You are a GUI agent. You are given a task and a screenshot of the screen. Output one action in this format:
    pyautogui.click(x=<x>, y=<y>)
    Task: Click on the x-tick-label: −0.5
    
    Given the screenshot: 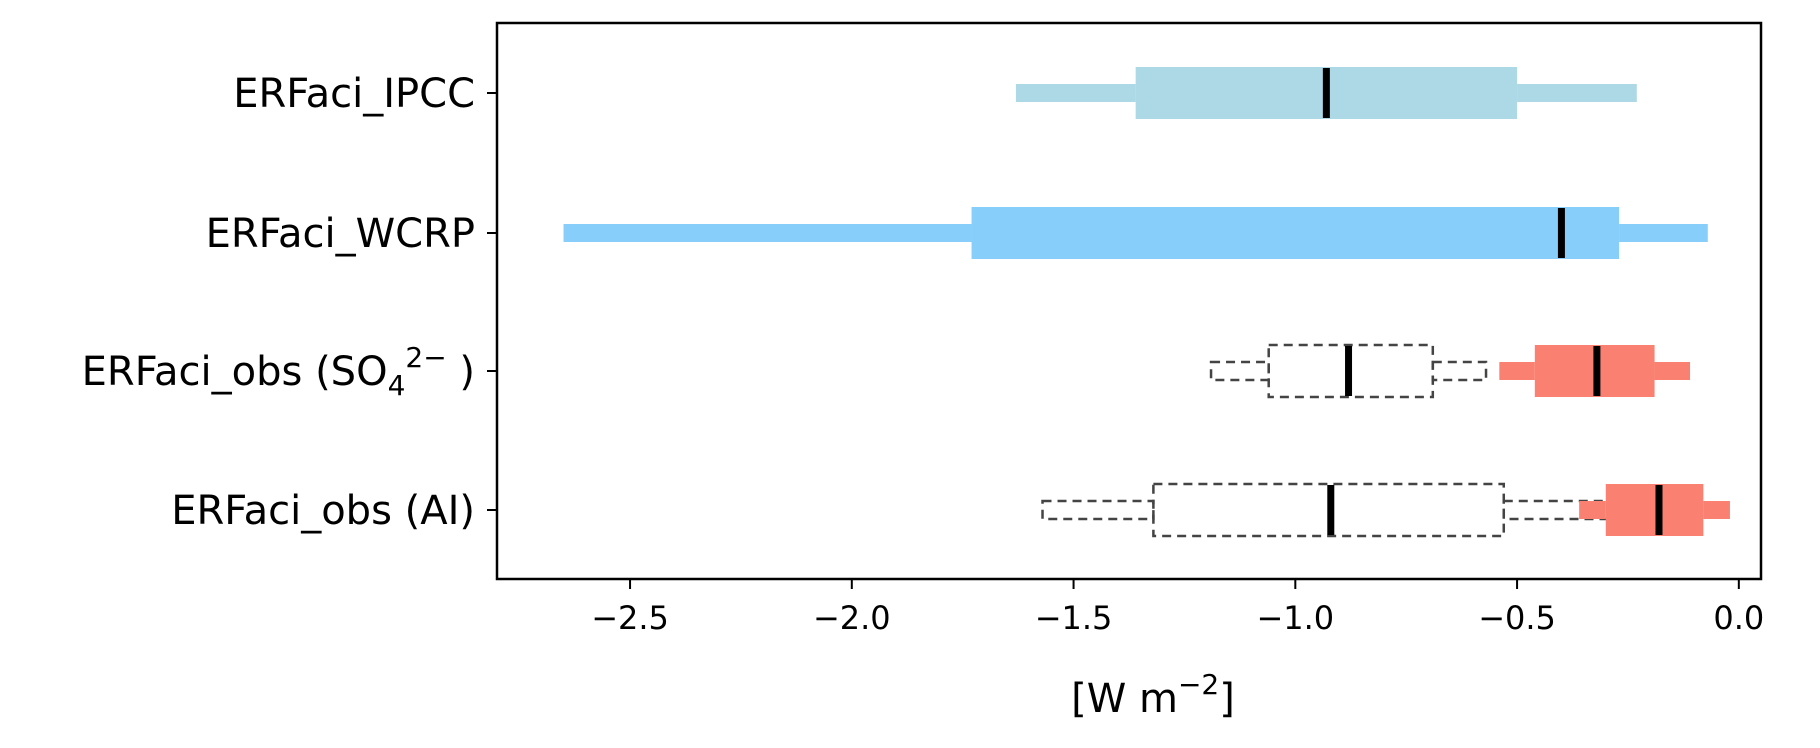 What is the action you would take?
    pyautogui.click(x=1517, y=618)
    